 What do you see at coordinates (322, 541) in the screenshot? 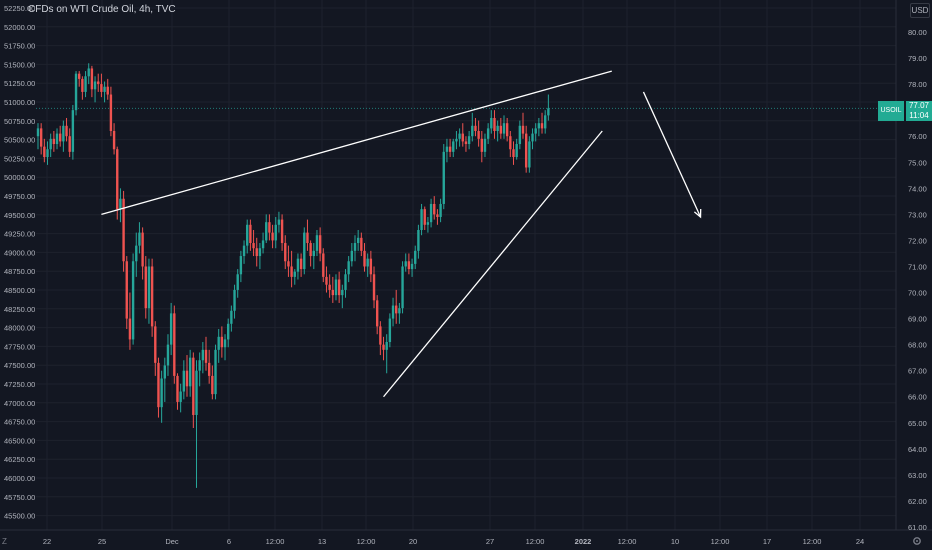
I see `time-axis-tick-label: 13` at bounding box center [322, 541].